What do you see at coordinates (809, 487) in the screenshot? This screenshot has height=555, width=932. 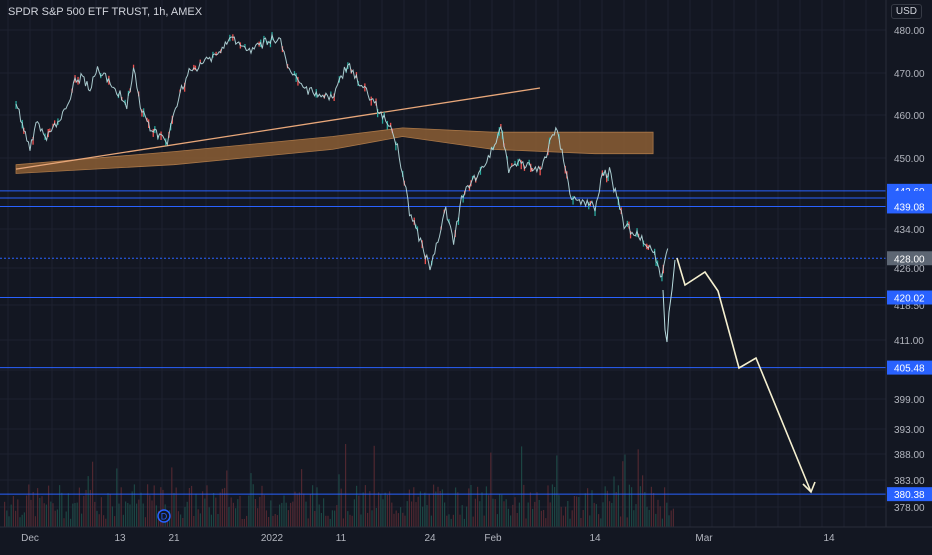 I see `projection-arrowhead` at bounding box center [809, 487].